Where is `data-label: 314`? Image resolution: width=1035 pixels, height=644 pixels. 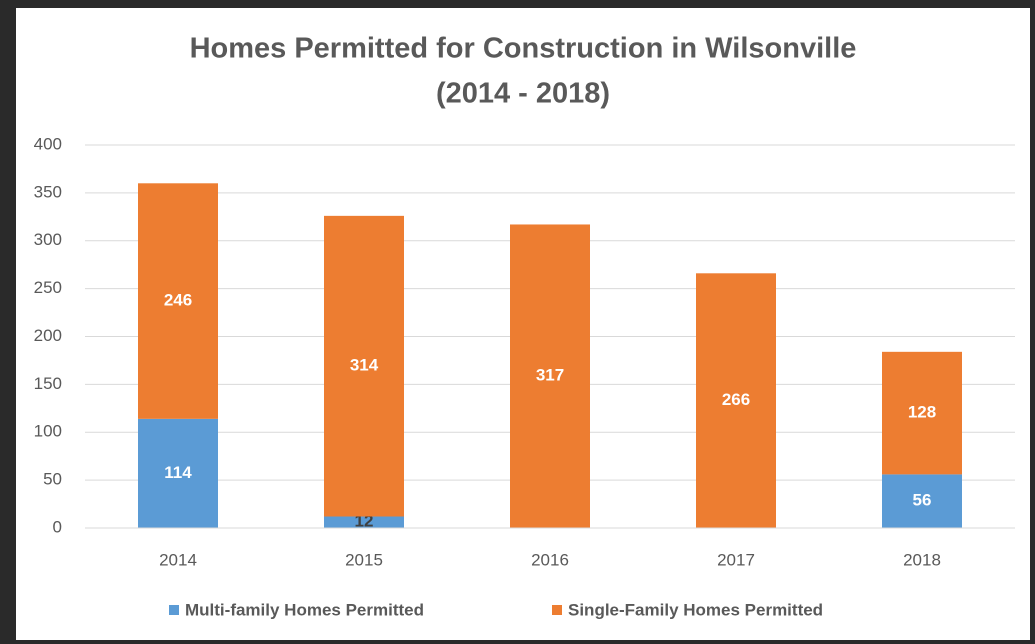
data-label: 314 is located at coordinates (364, 365).